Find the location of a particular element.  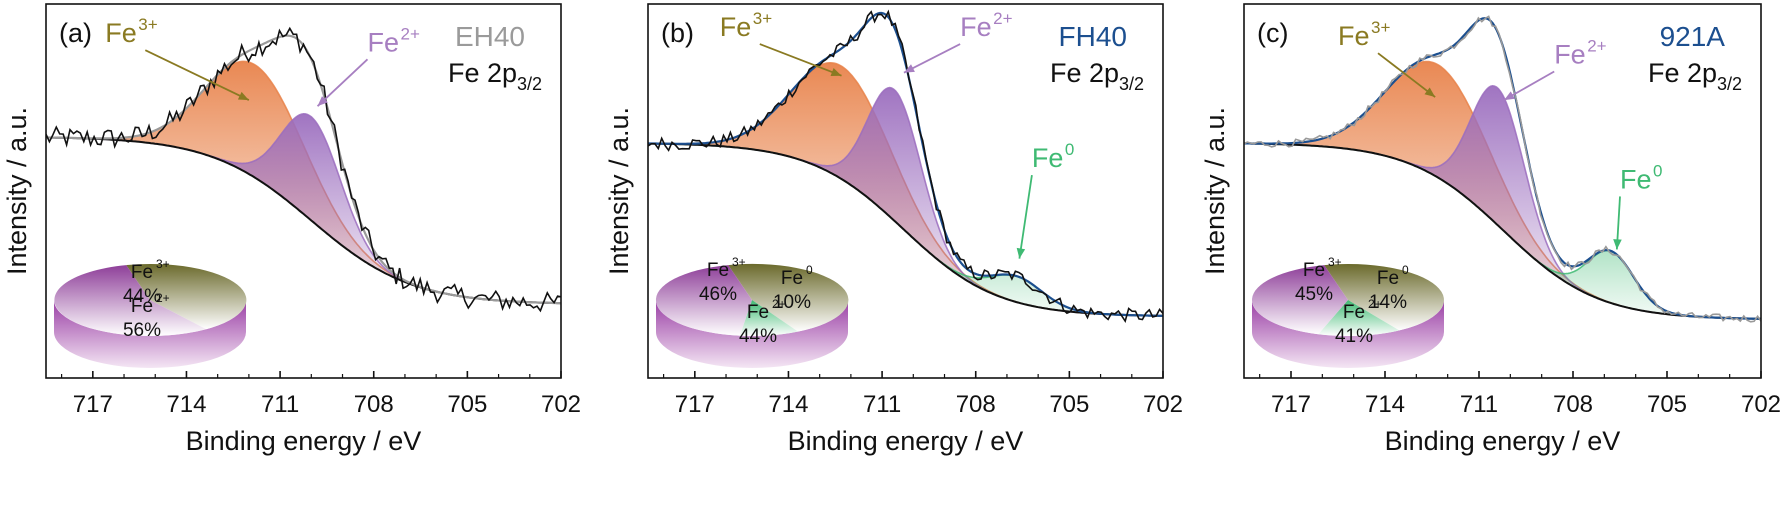

peak-label-0: Fe is located at coordinates (1048, 158).